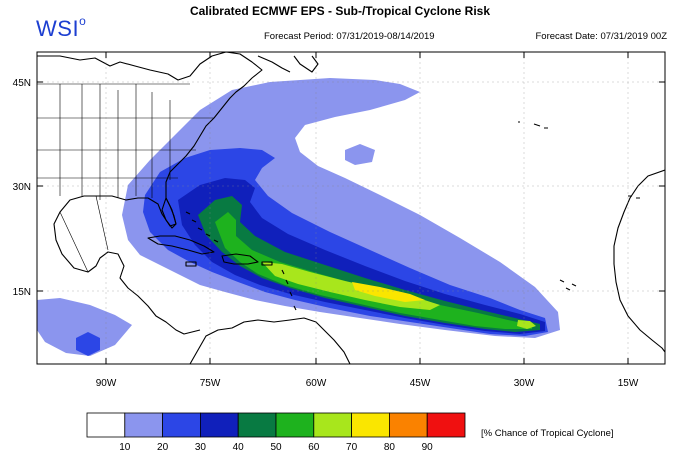  What do you see at coordinates (201, 447) in the screenshot?
I see `legend-tick-label: 30` at bounding box center [201, 447].